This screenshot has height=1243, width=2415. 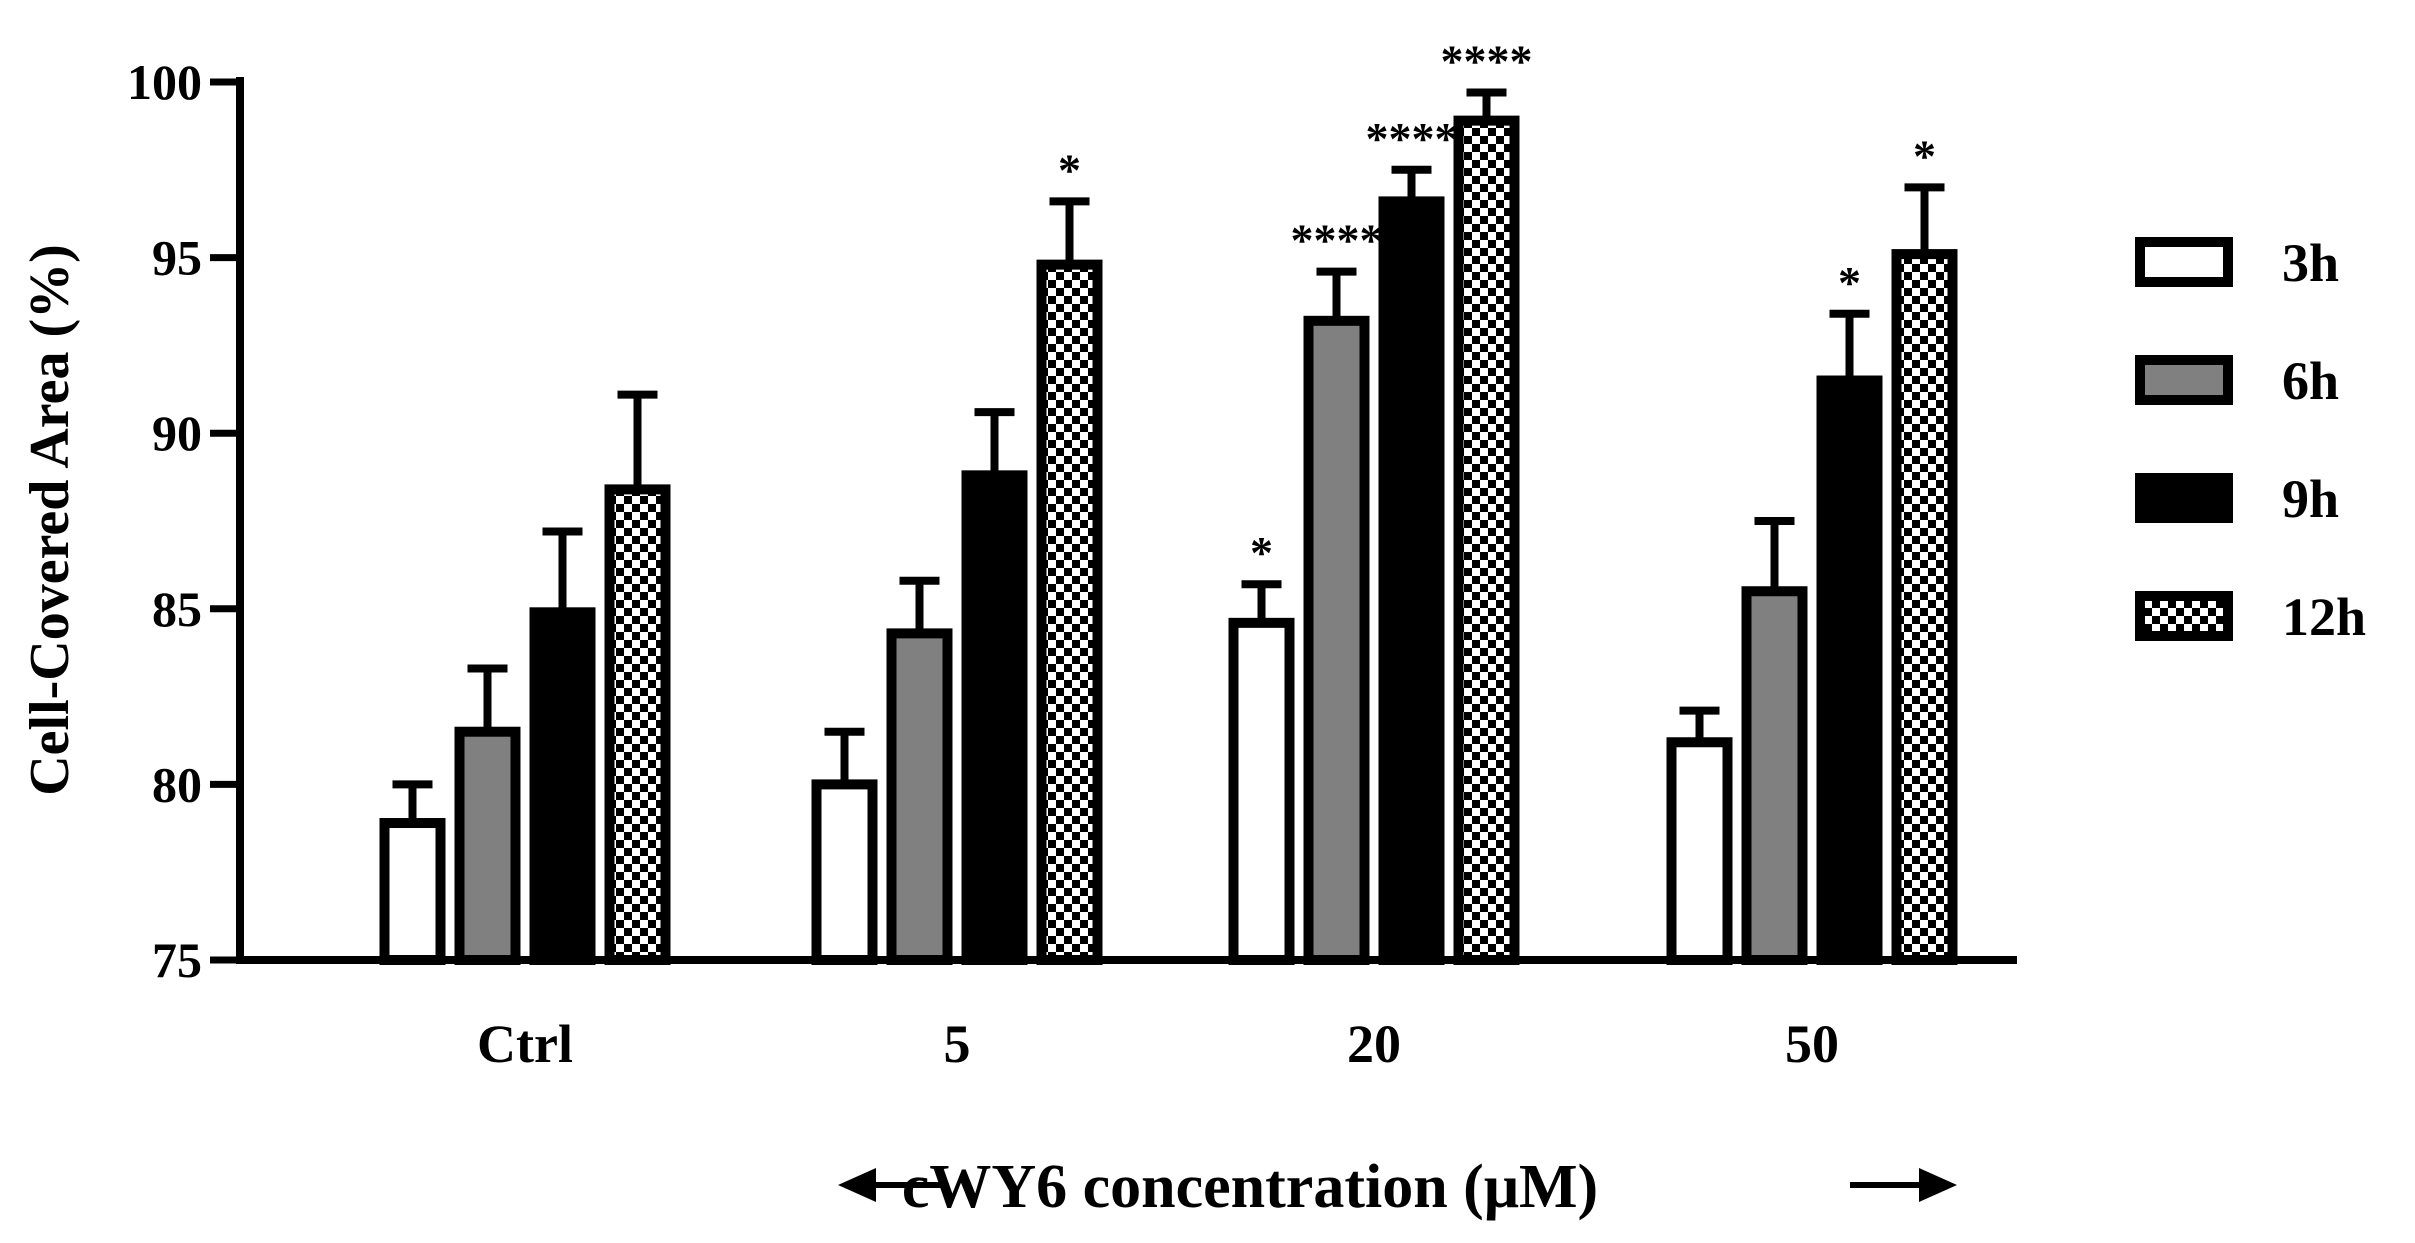 I want to click on legend-swatch-3h, so click(x=2184, y=262).